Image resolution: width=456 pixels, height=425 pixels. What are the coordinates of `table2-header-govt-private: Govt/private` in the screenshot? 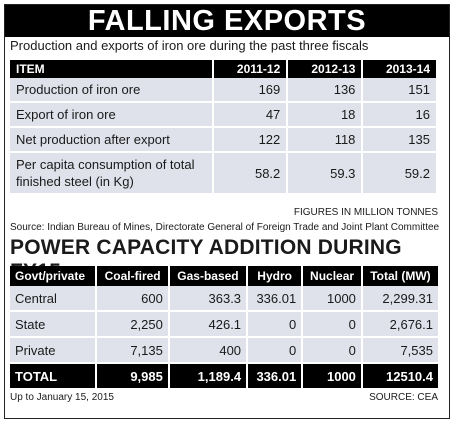 It's located at (54, 276).